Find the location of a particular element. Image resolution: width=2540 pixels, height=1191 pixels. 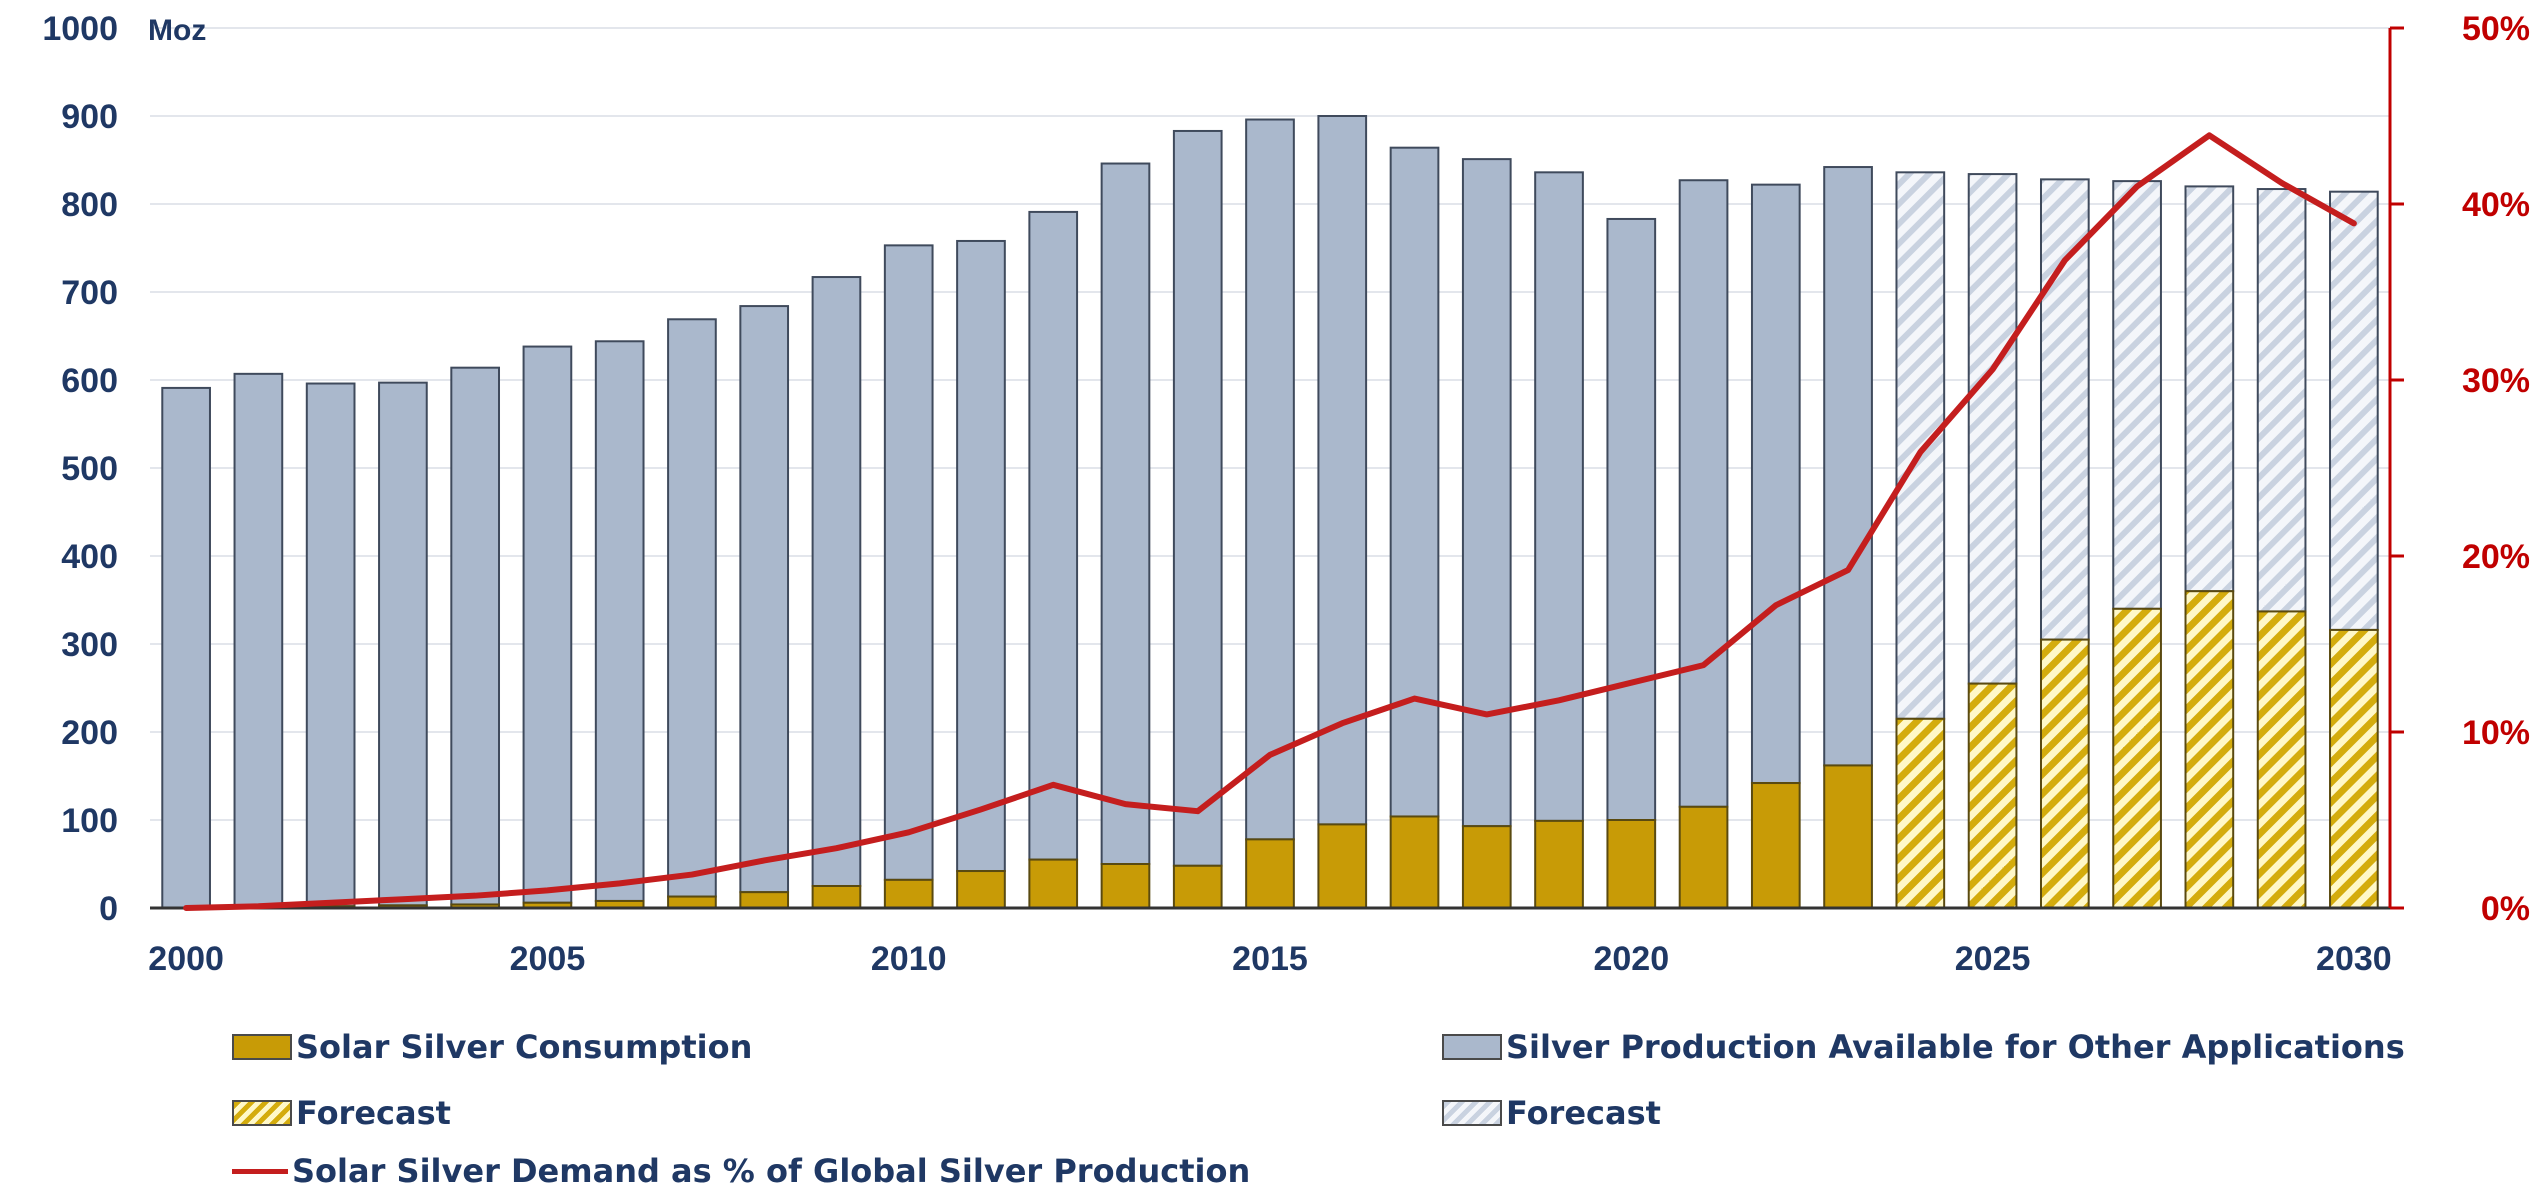

y2-tick-label: 0% is located at coordinates (2505, 909).